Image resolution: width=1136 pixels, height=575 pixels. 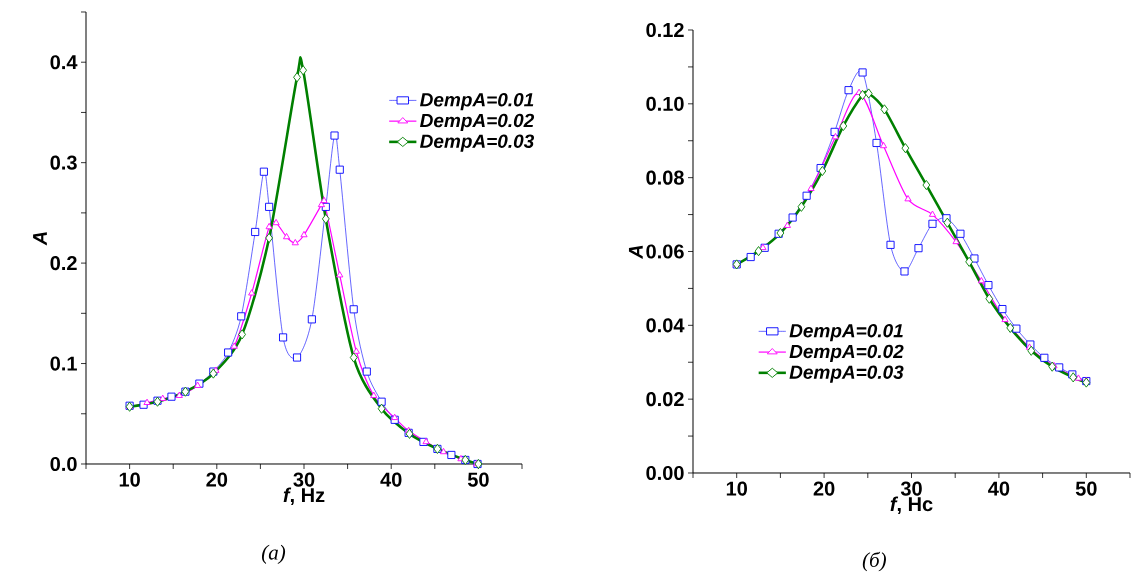 What do you see at coordinates (304, 496) in the screenshot?
I see `x-axis-title: f, Hz` at bounding box center [304, 496].